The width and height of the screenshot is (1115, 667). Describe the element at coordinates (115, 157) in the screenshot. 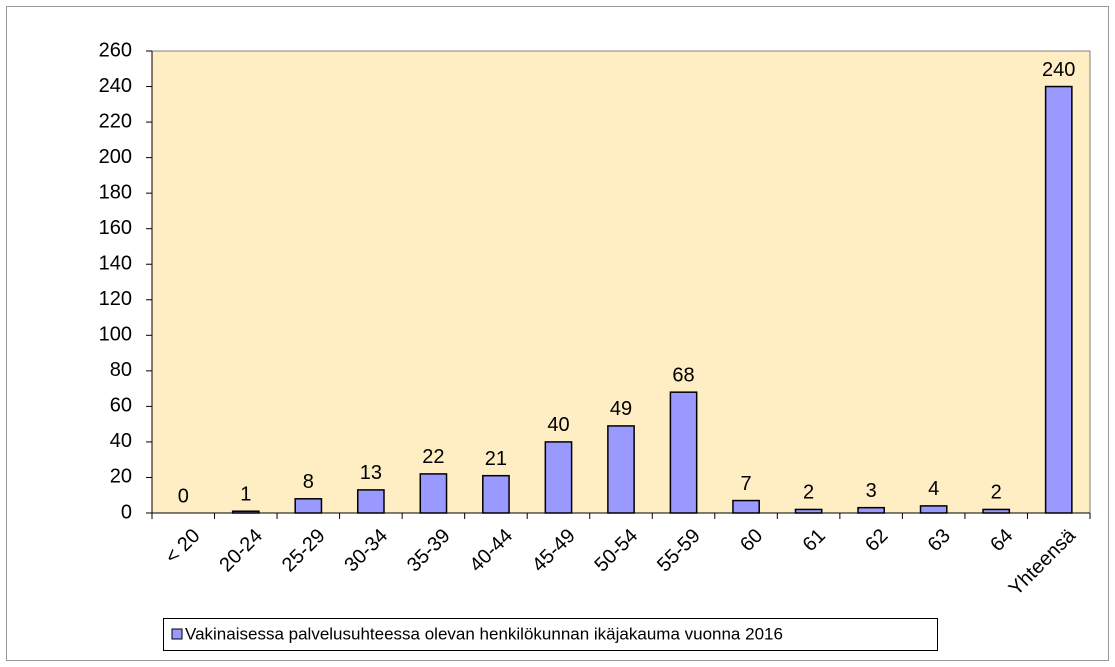

I see `y-tick-label: 200` at that location.